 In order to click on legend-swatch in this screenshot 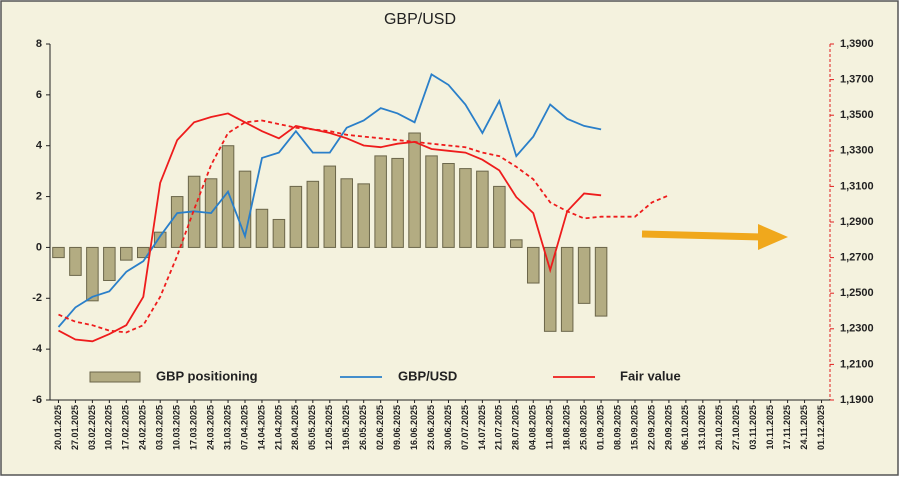, I will do `click(115, 377)`.